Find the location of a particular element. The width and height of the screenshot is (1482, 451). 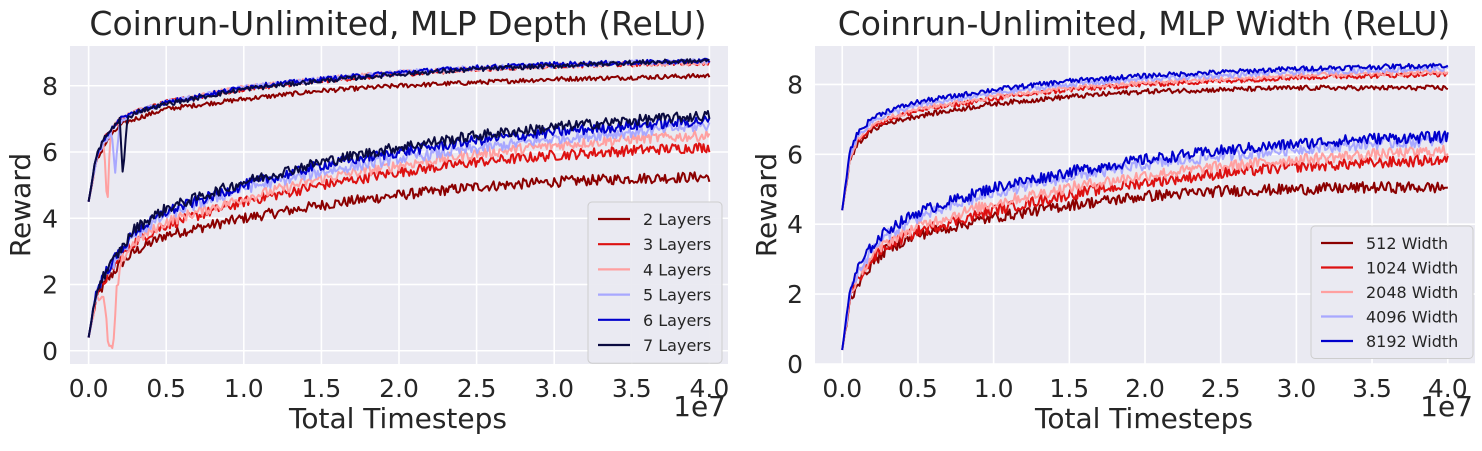

chart-title: Coinrun-Unlimited, MLP Width (ReLU) is located at coordinates (1144, 23).